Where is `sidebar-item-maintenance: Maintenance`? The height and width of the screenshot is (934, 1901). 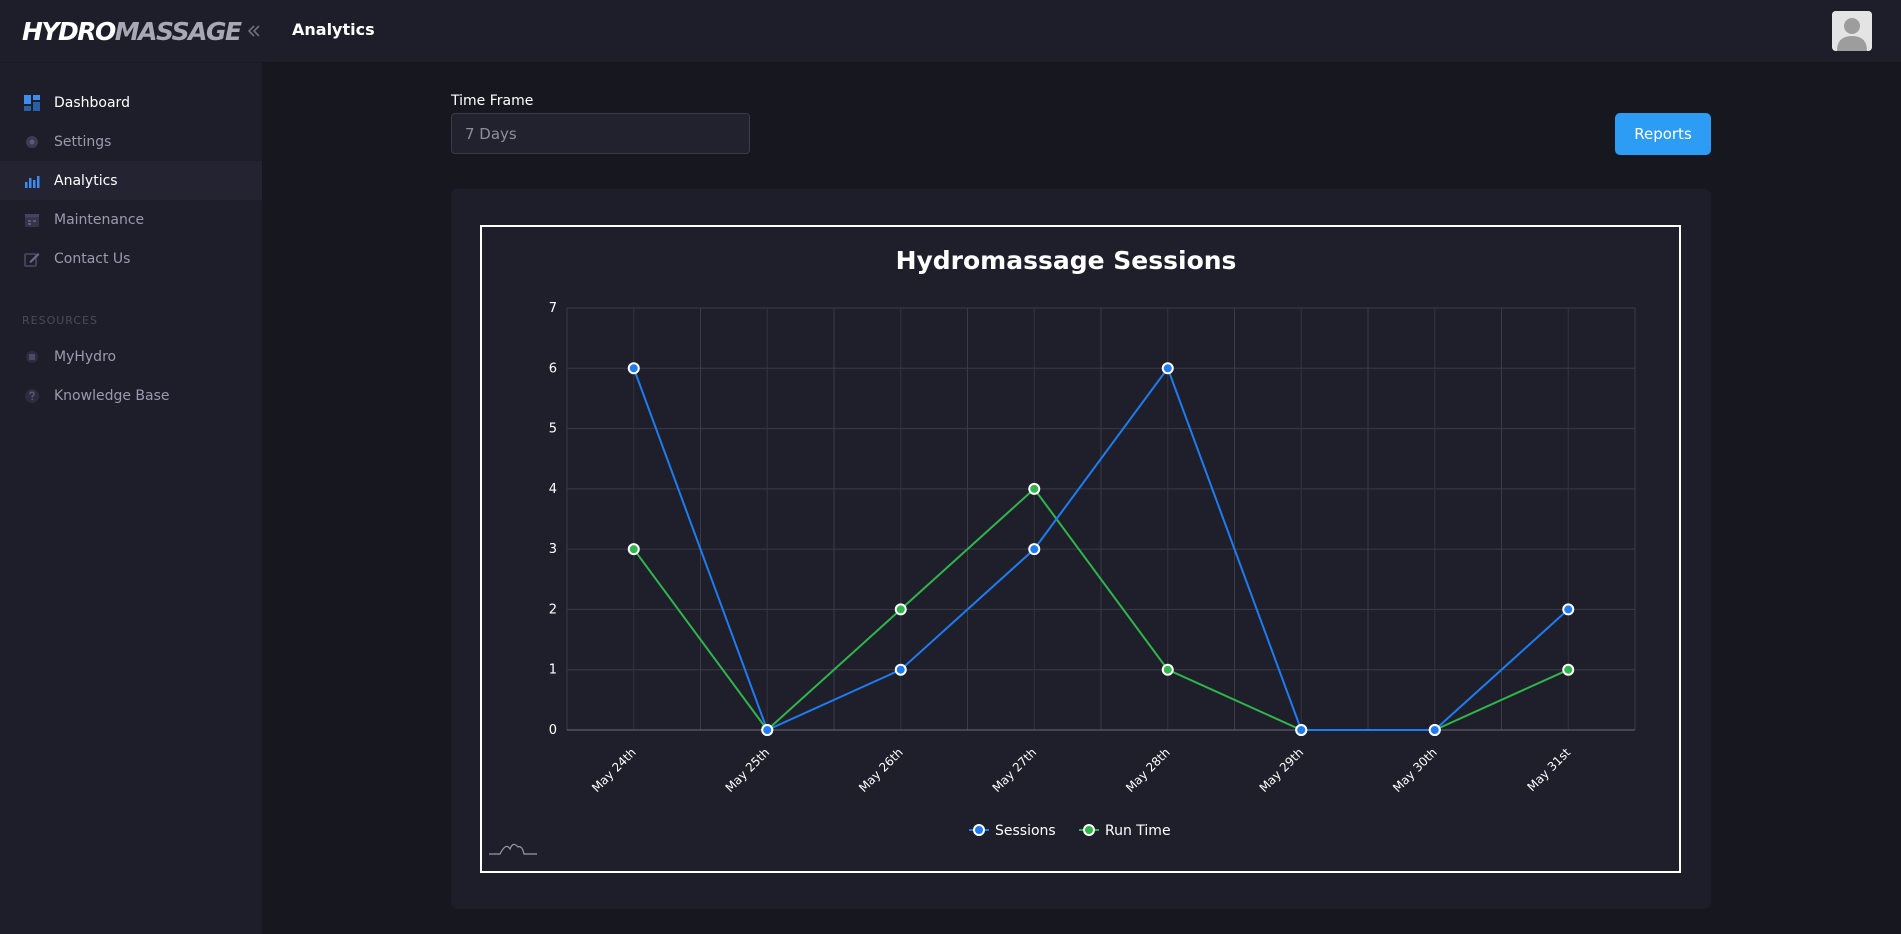
sidebar-item-maintenance: Maintenance is located at coordinates (131, 219).